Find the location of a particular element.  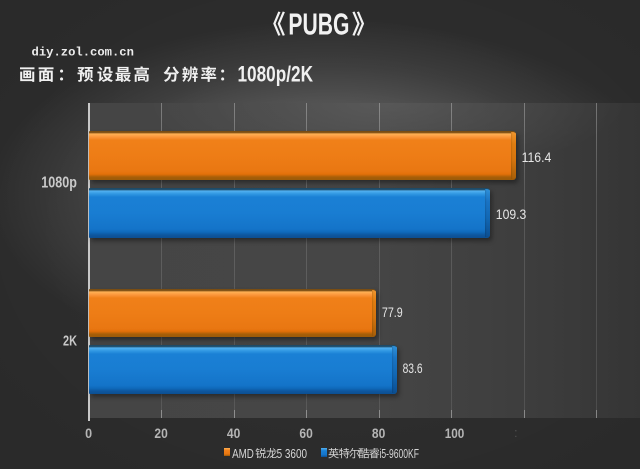

svg-text: 80 is located at coordinates (379, 433).